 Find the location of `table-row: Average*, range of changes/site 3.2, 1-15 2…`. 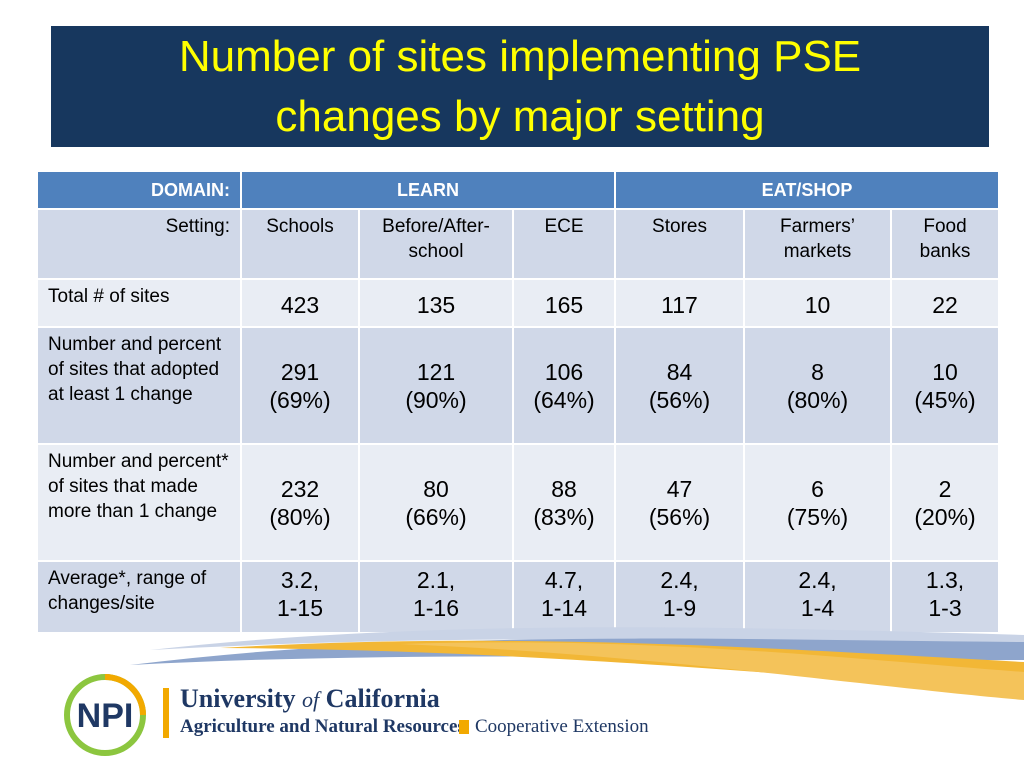

table-row: Average*, range of changes/site 3.2, 1-15 2… is located at coordinates (518, 597).